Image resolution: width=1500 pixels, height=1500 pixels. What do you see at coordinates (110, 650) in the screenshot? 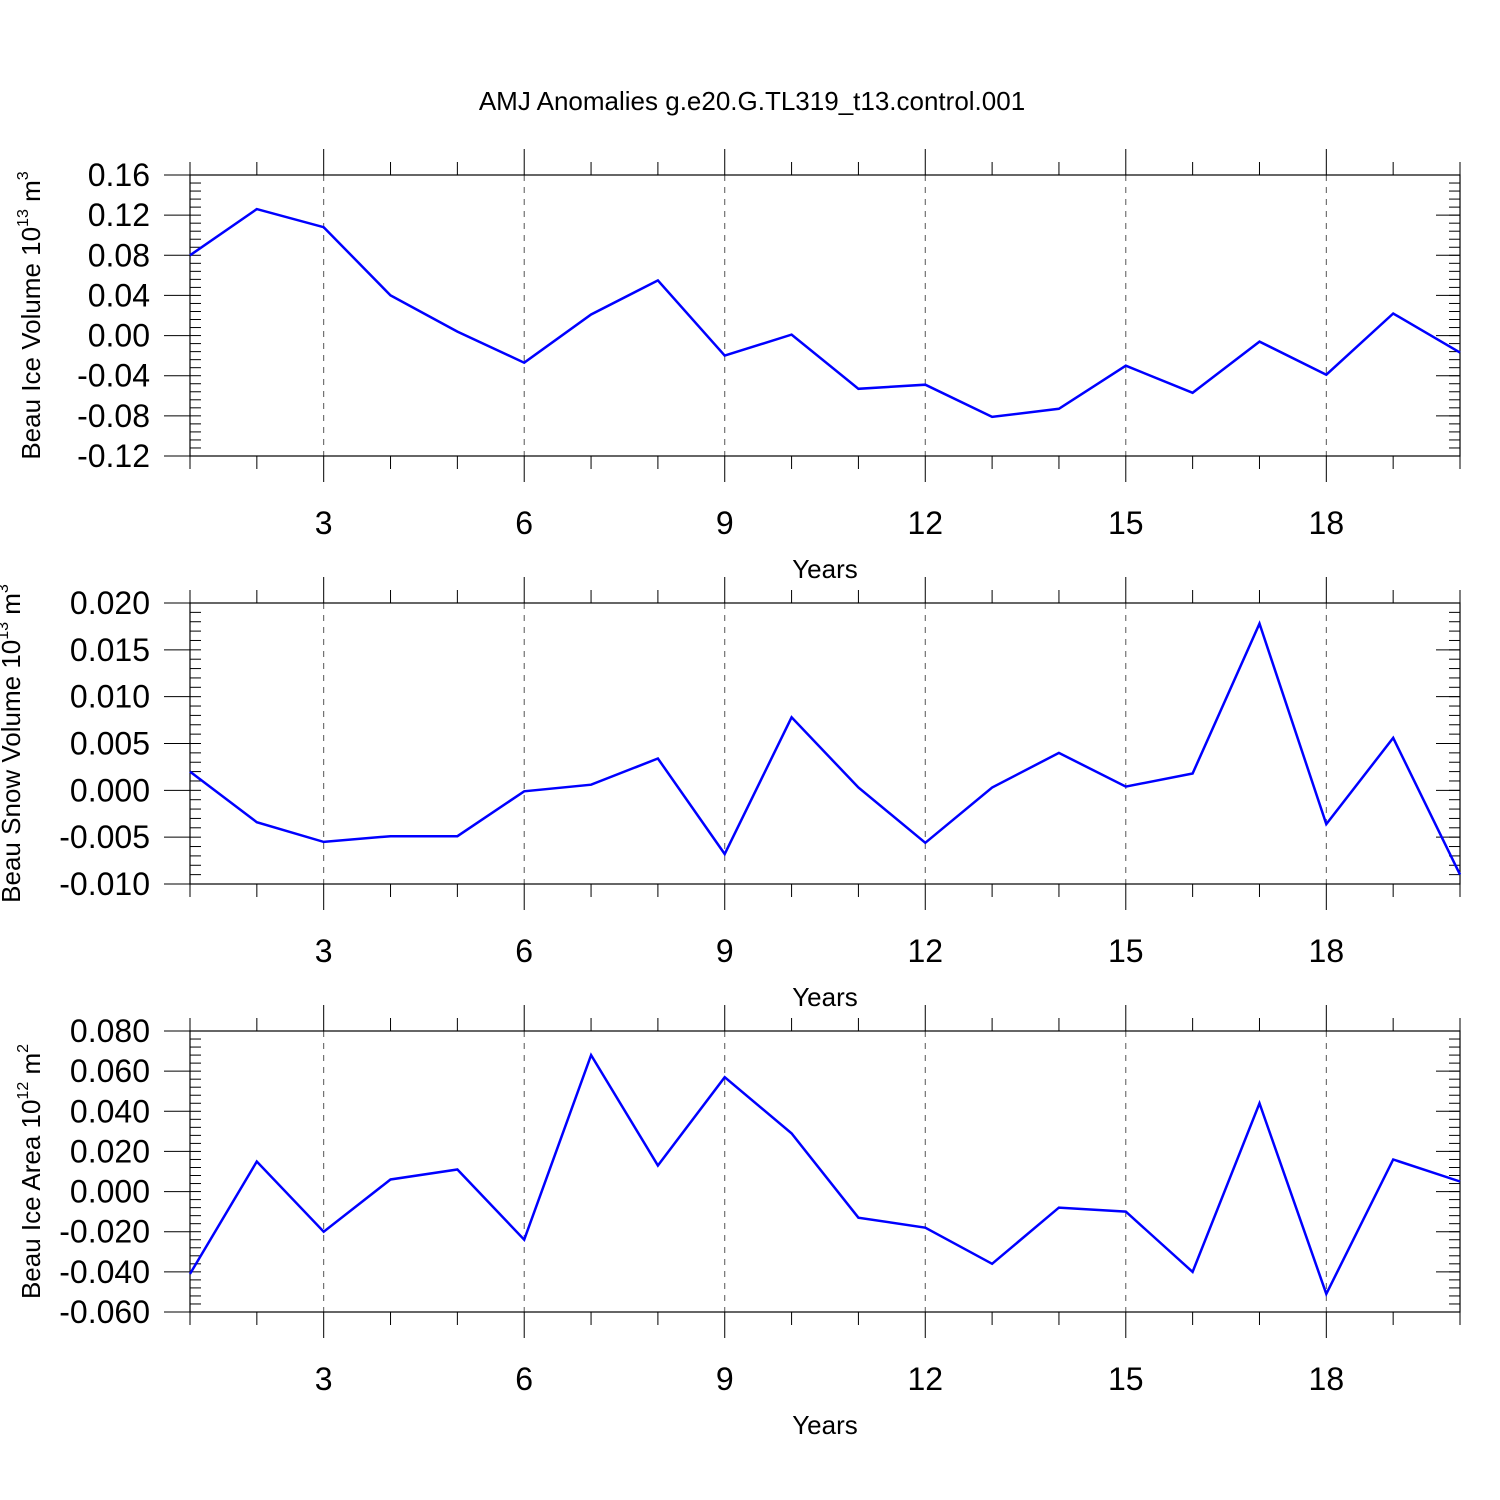
I see `y-tick-label: 0.015` at bounding box center [110, 650].